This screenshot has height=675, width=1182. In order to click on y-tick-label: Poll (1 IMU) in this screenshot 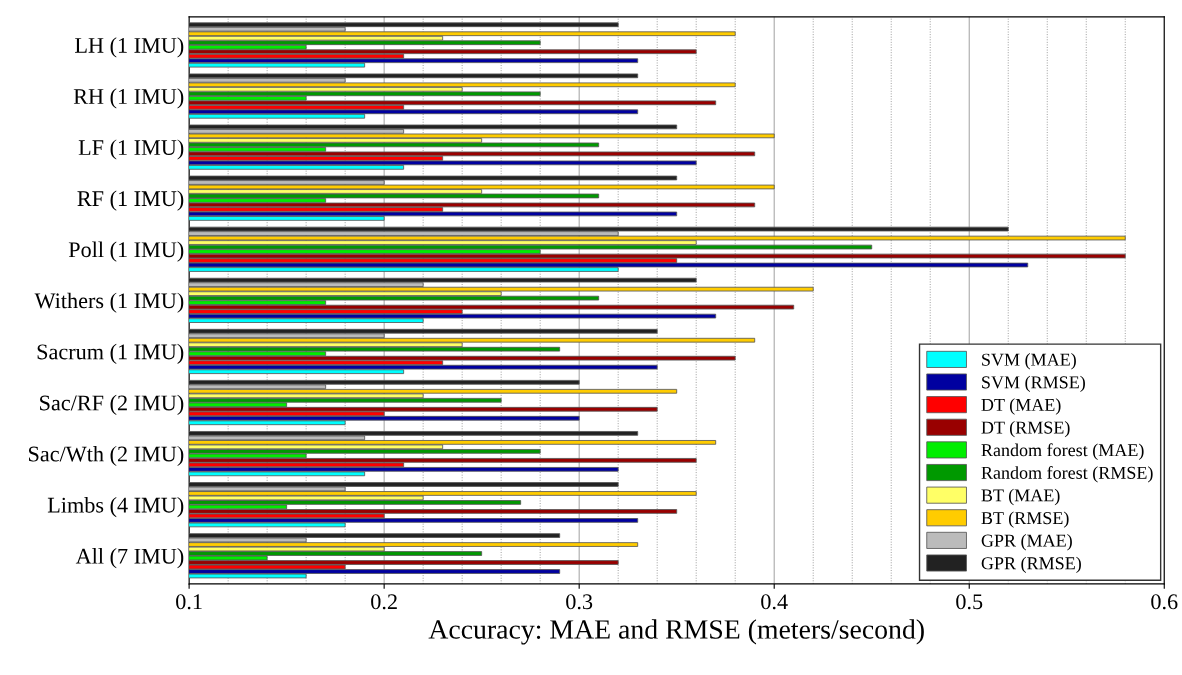, I will do `click(126, 251)`.